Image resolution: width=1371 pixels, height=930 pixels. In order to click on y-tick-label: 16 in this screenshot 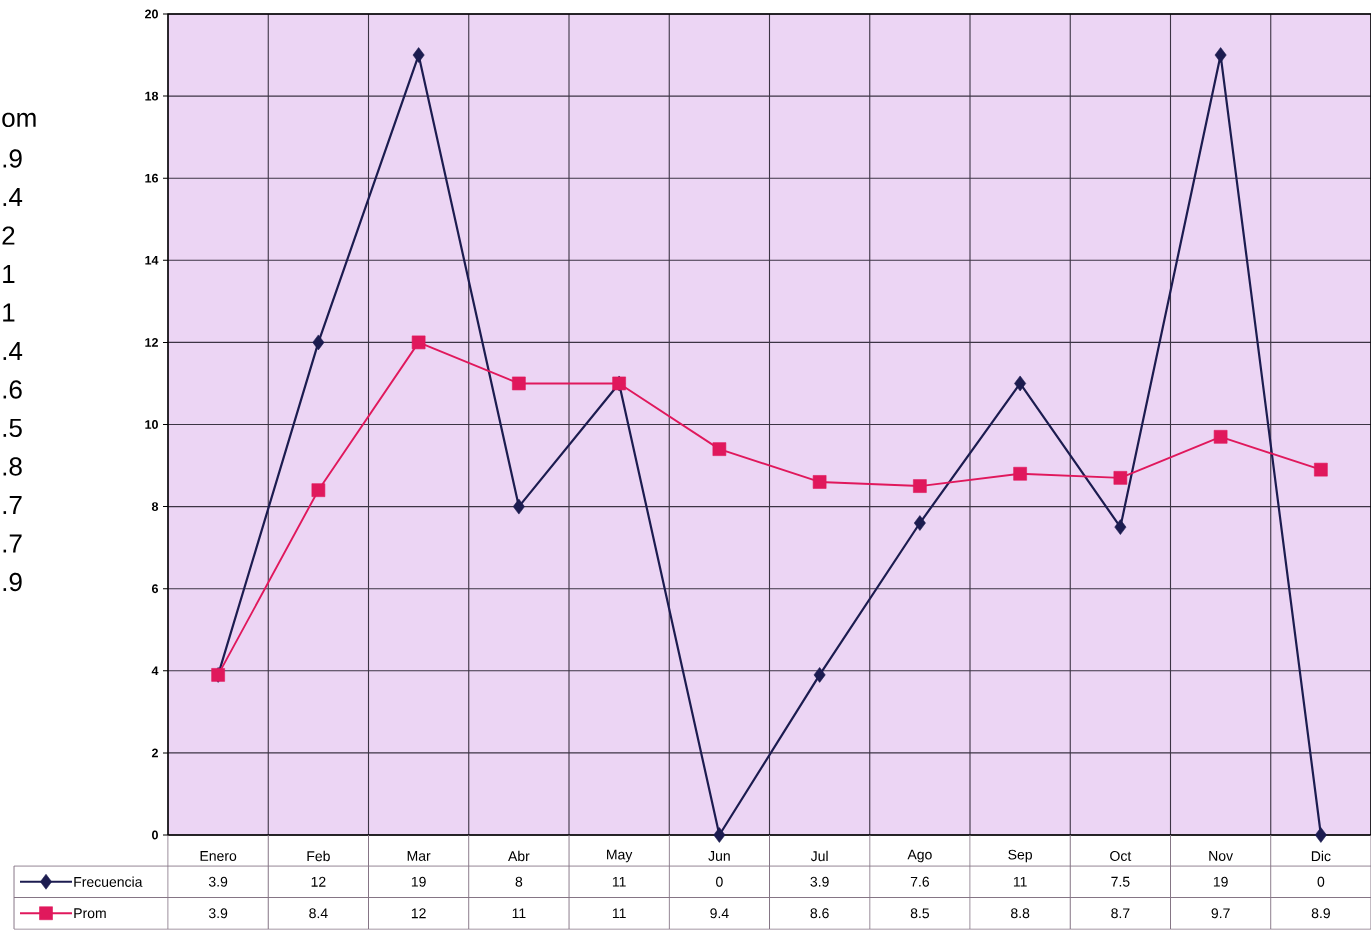, I will do `click(152, 178)`.